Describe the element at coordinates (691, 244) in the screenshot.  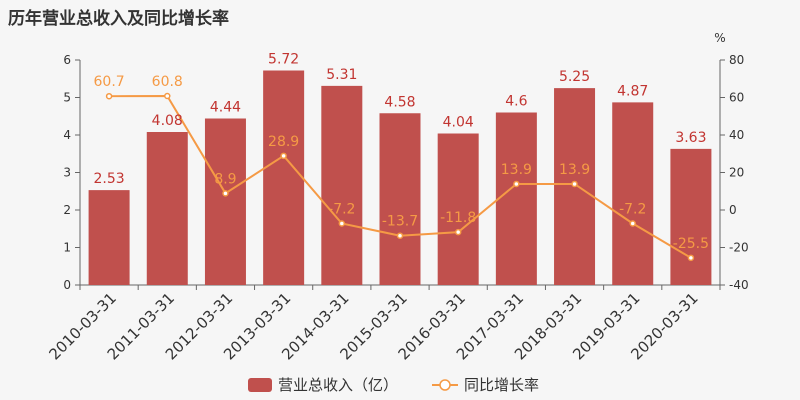
I see `growth-rate-data-label: -25.5` at that location.